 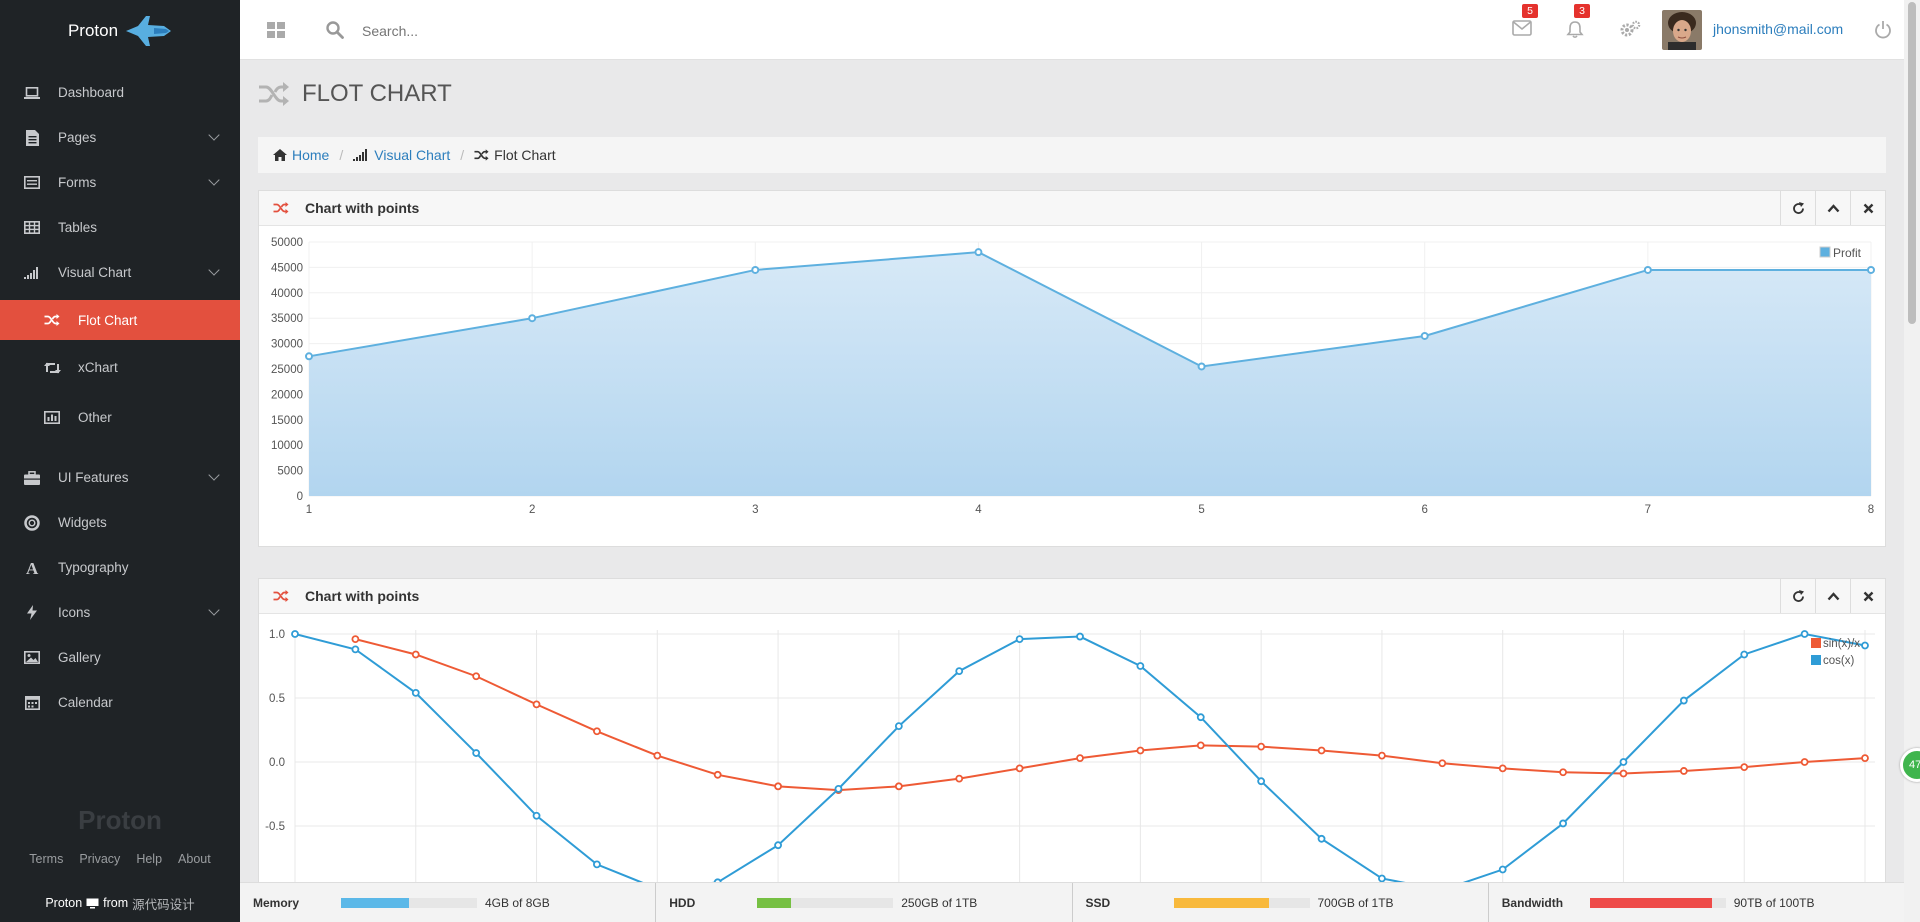 What do you see at coordinates (100, 859) in the screenshot?
I see `privacy-link: Privacy` at bounding box center [100, 859].